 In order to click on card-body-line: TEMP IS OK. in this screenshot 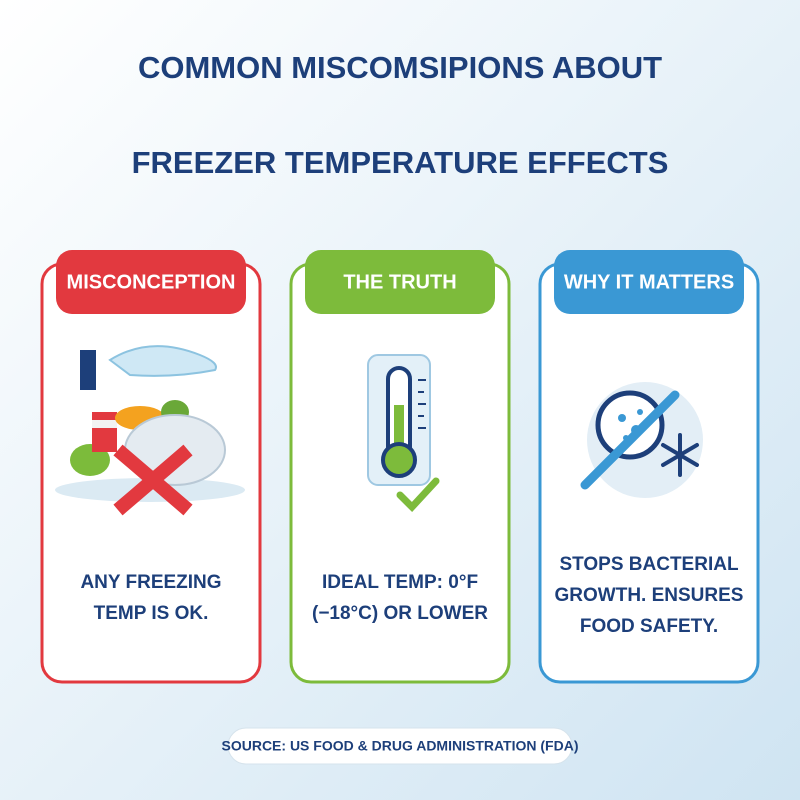, I will do `click(151, 613)`.